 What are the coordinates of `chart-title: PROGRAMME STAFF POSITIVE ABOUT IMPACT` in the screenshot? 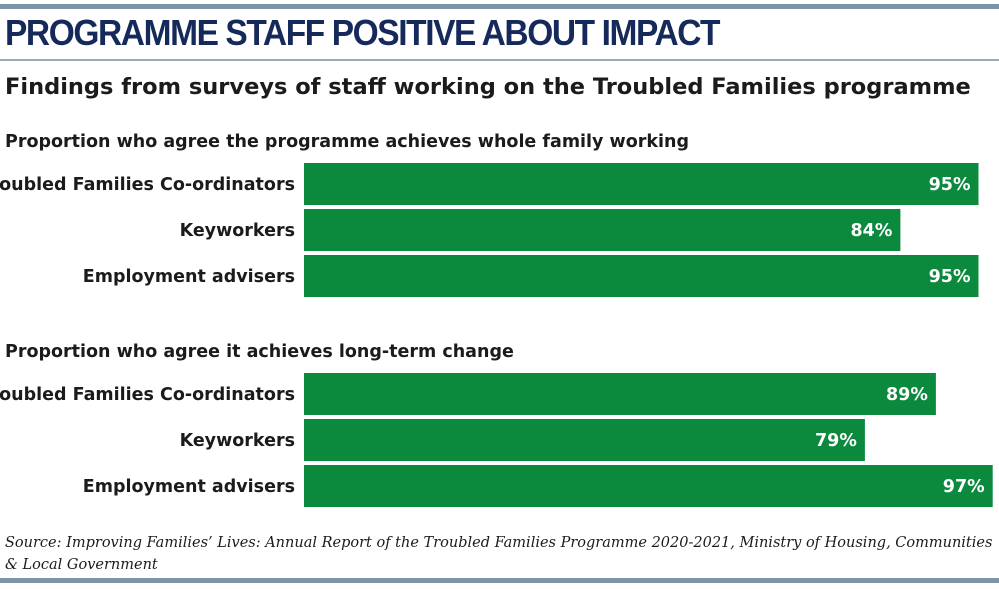 It's located at (362, 32).